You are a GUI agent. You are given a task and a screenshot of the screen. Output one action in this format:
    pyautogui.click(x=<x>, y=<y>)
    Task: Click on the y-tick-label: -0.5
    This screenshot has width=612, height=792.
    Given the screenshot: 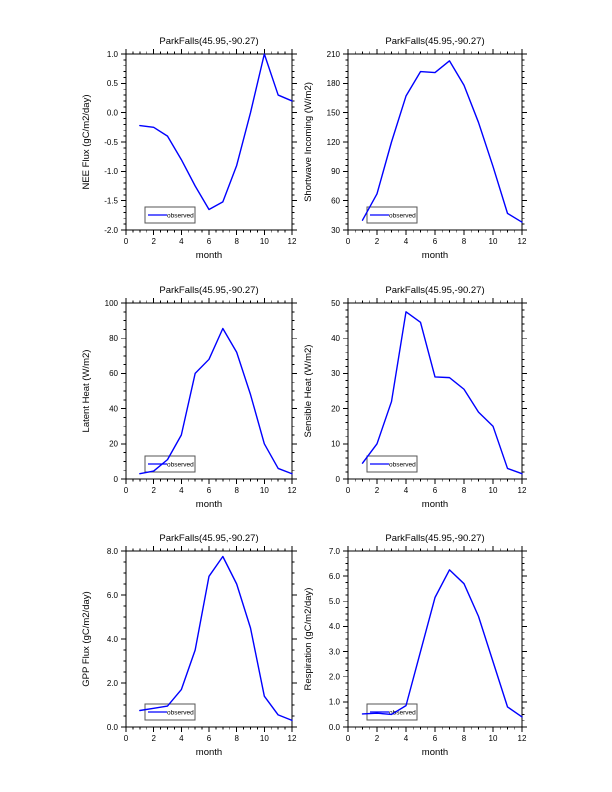 What is the action you would take?
    pyautogui.click(x=111, y=142)
    